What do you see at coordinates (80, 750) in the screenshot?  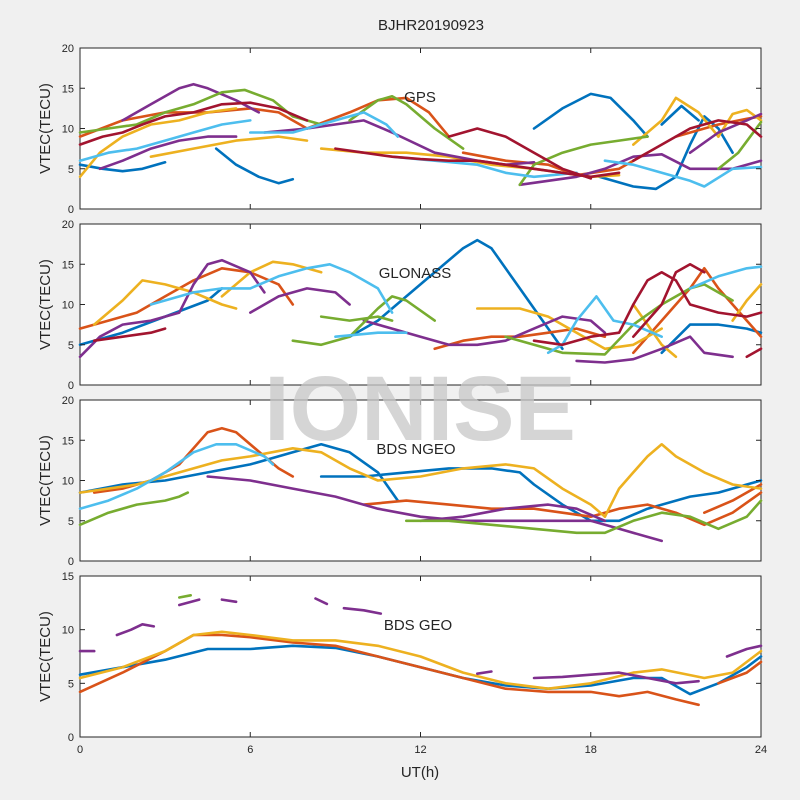 I see `x-tick-label: 0` at bounding box center [80, 750].